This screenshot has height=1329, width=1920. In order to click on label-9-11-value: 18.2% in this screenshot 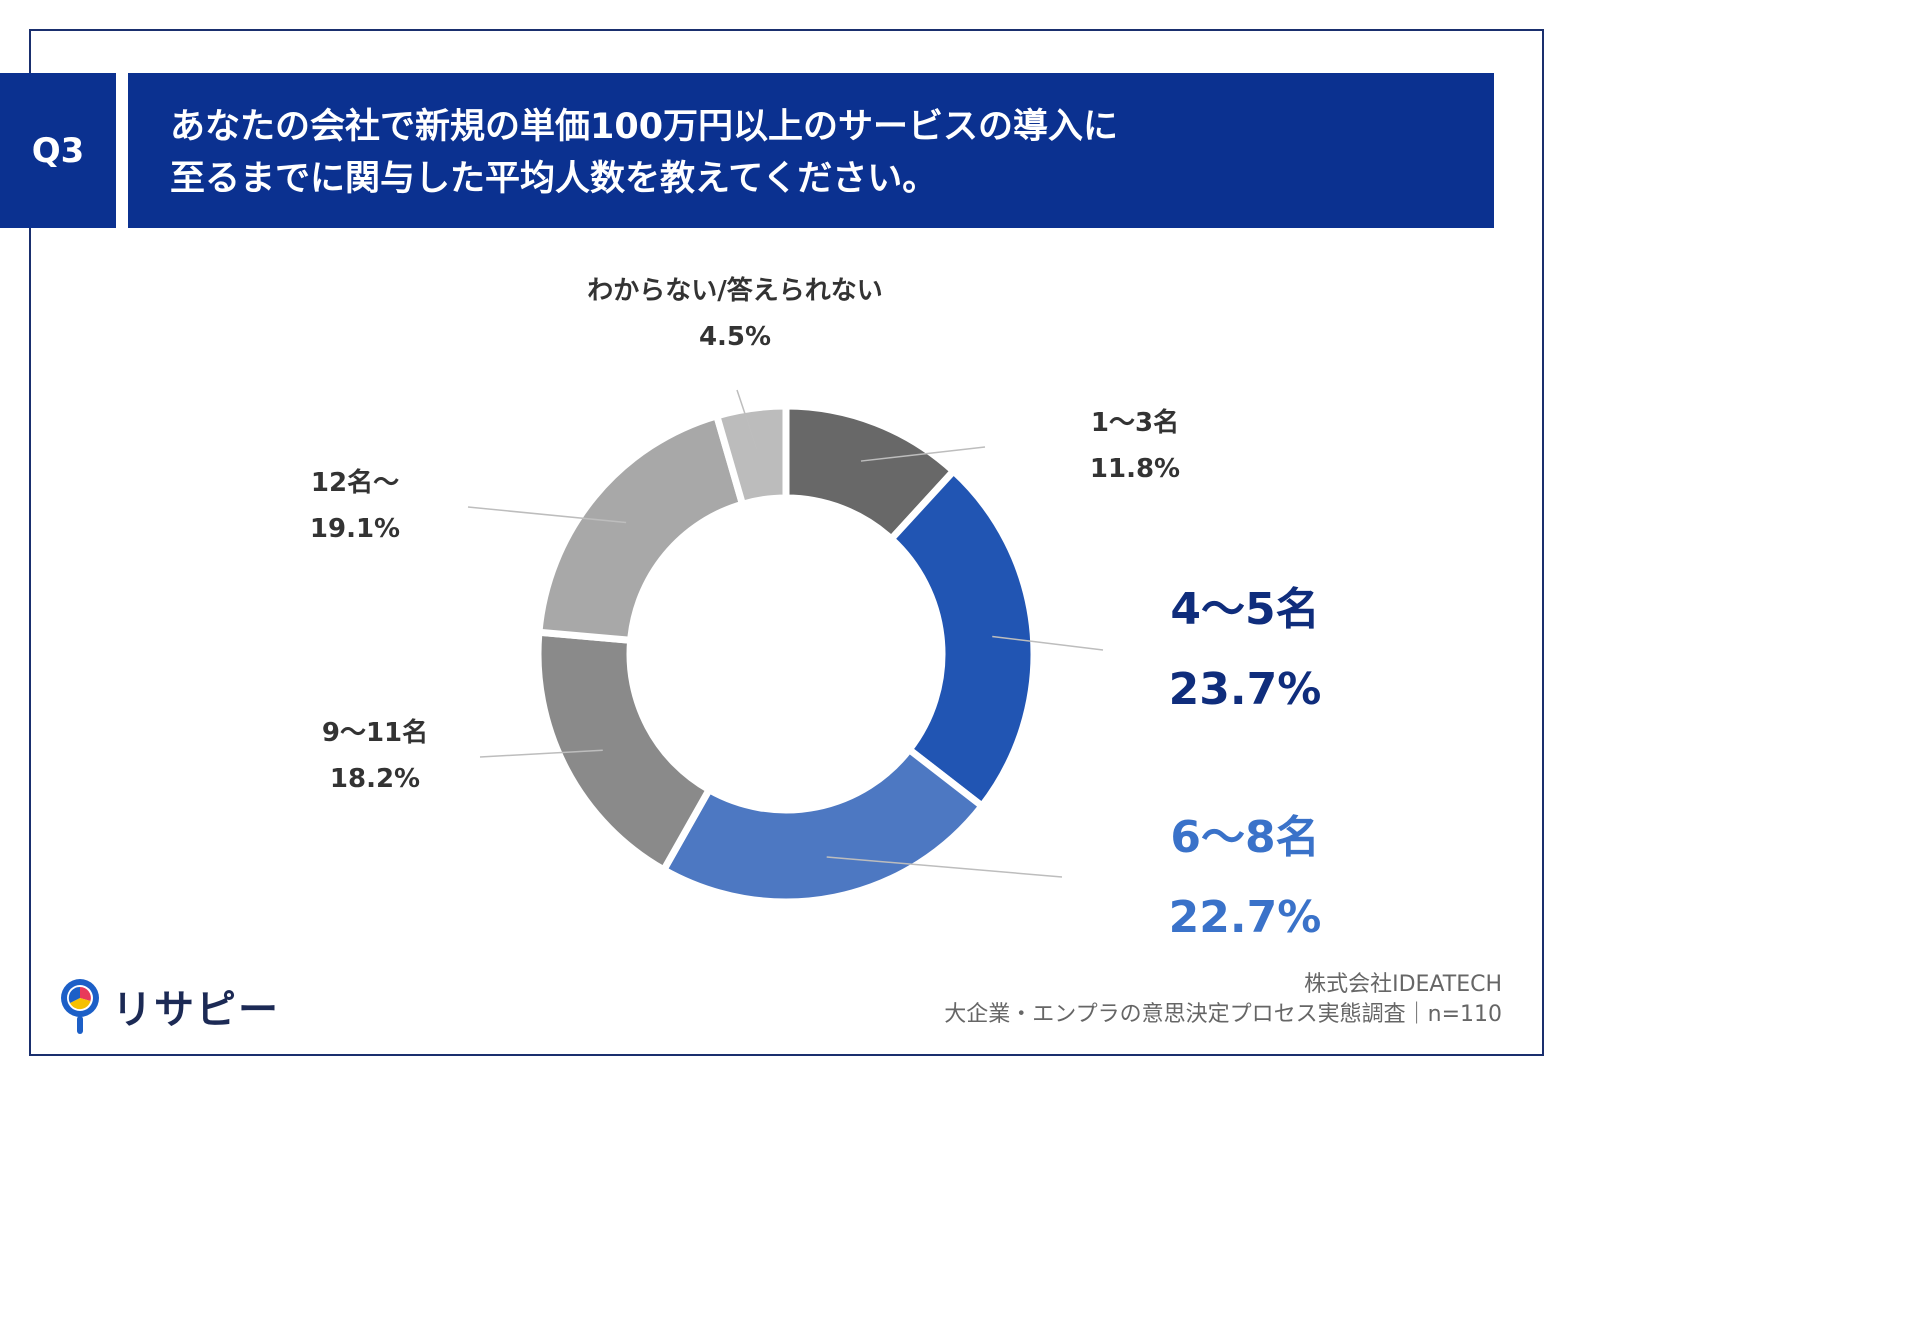, I will do `click(375, 779)`.